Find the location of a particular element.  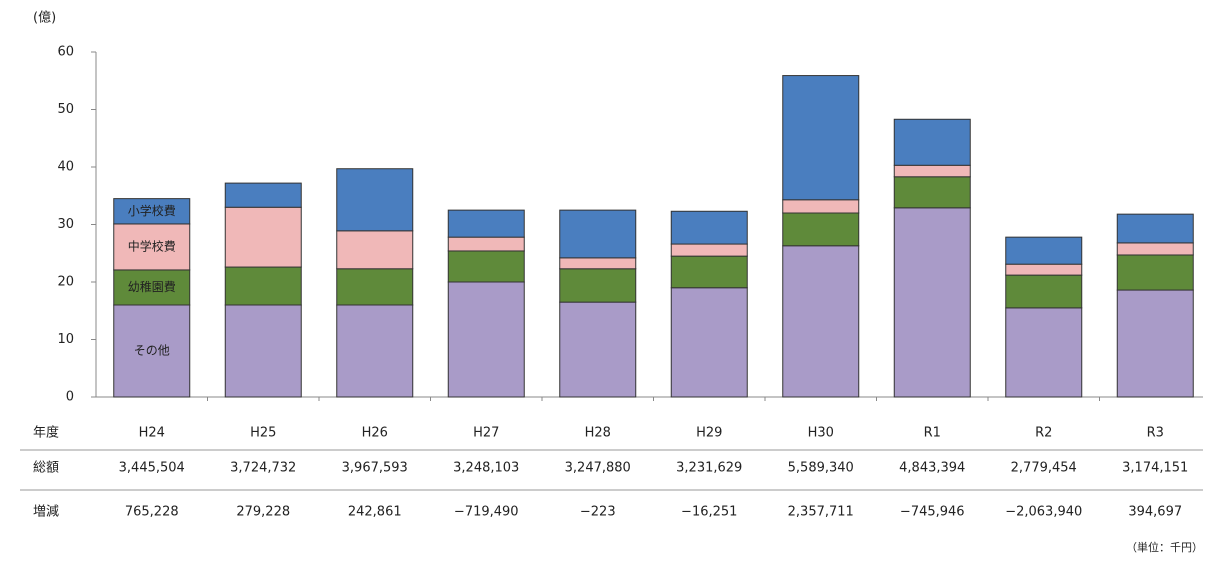

change-cell: −745,946 is located at coordinates (932, 512).